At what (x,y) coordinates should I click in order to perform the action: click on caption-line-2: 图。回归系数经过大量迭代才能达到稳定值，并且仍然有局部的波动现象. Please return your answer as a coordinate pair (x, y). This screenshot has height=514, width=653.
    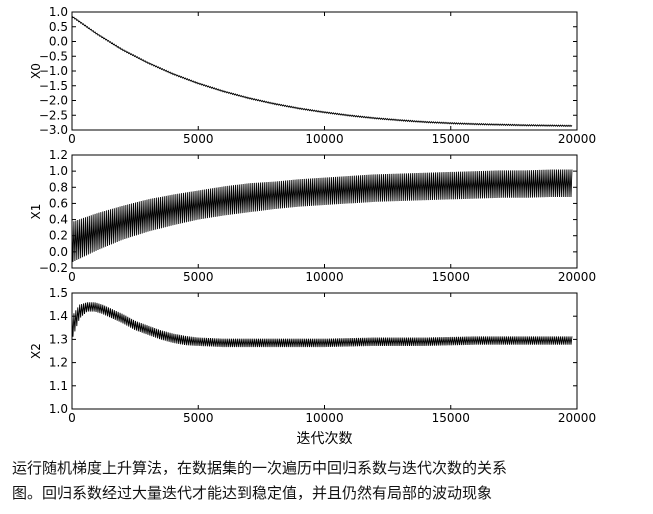
    Looking at the image, I should click on (252, 493).